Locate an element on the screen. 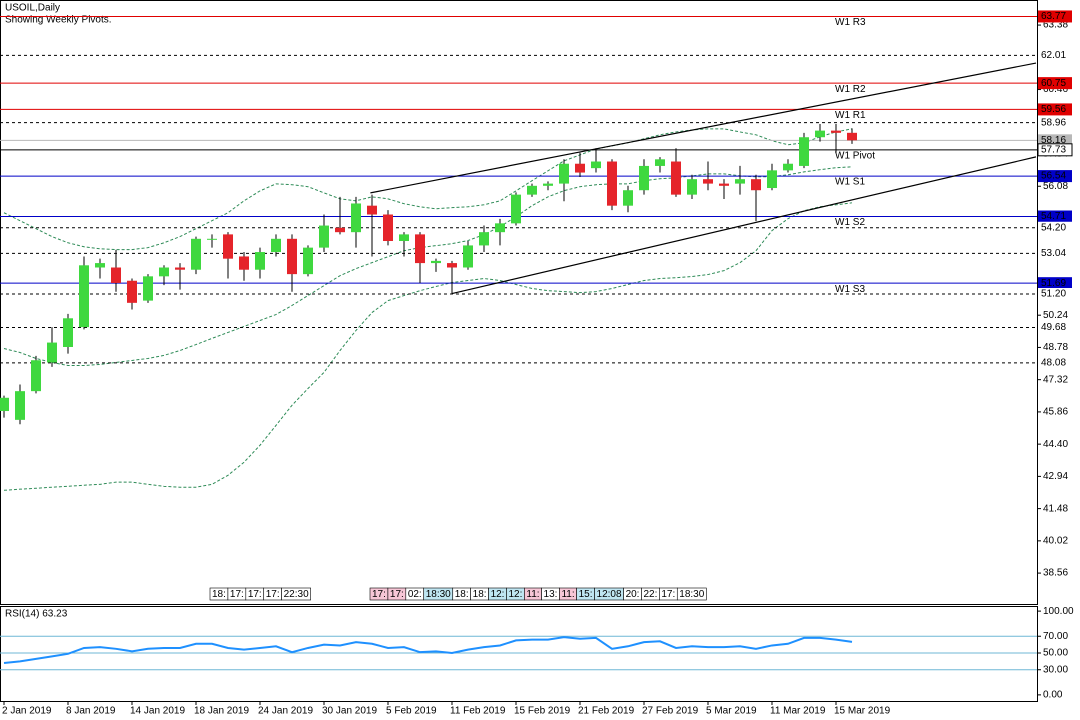 The image size is (1080, 720). x-tick-label: 5 Feb 2019 is located at coordinates (411, 711).